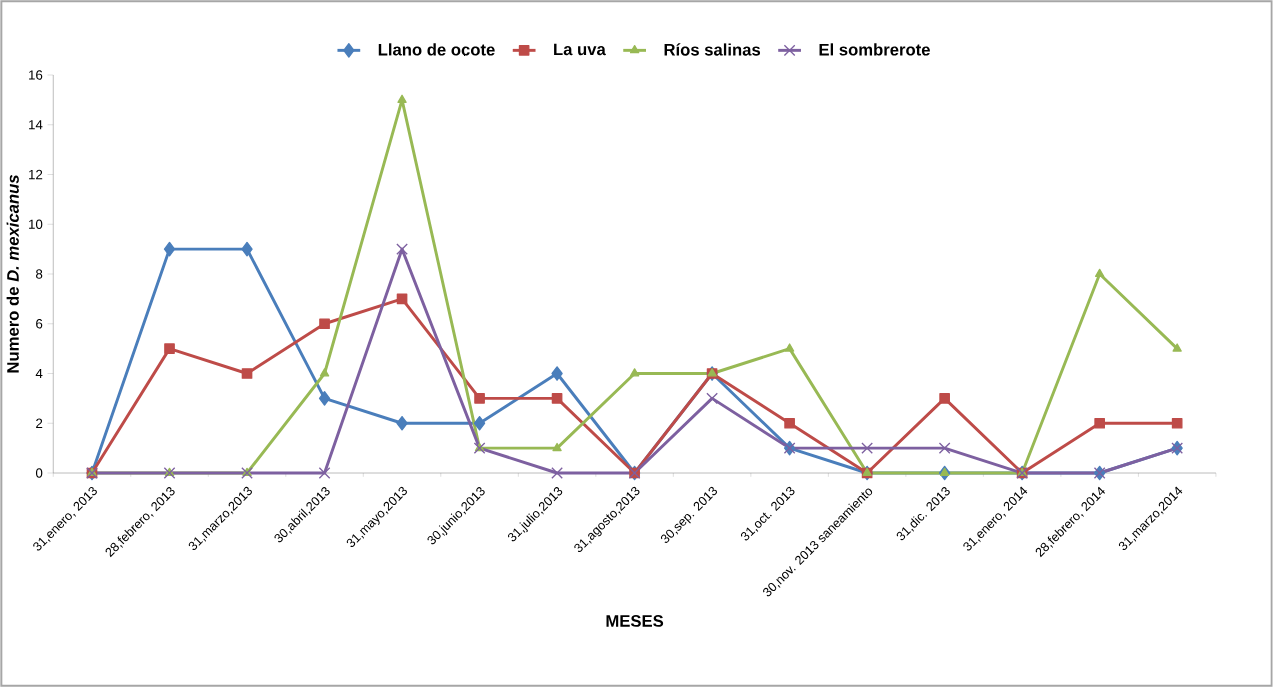 This screenshot has width=1273, height=687. What do you see at coordinates (36, 75) in the screenshot?
I see `y-tick-label: 16` at bounding box center [36, 75].